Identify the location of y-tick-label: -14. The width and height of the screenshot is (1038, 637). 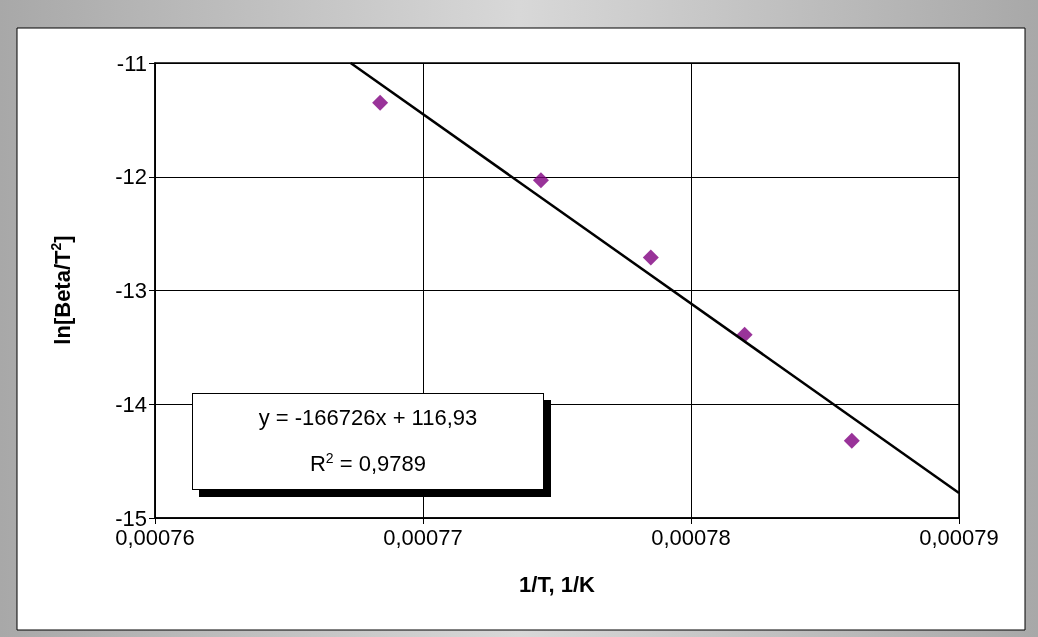
(131, 404).